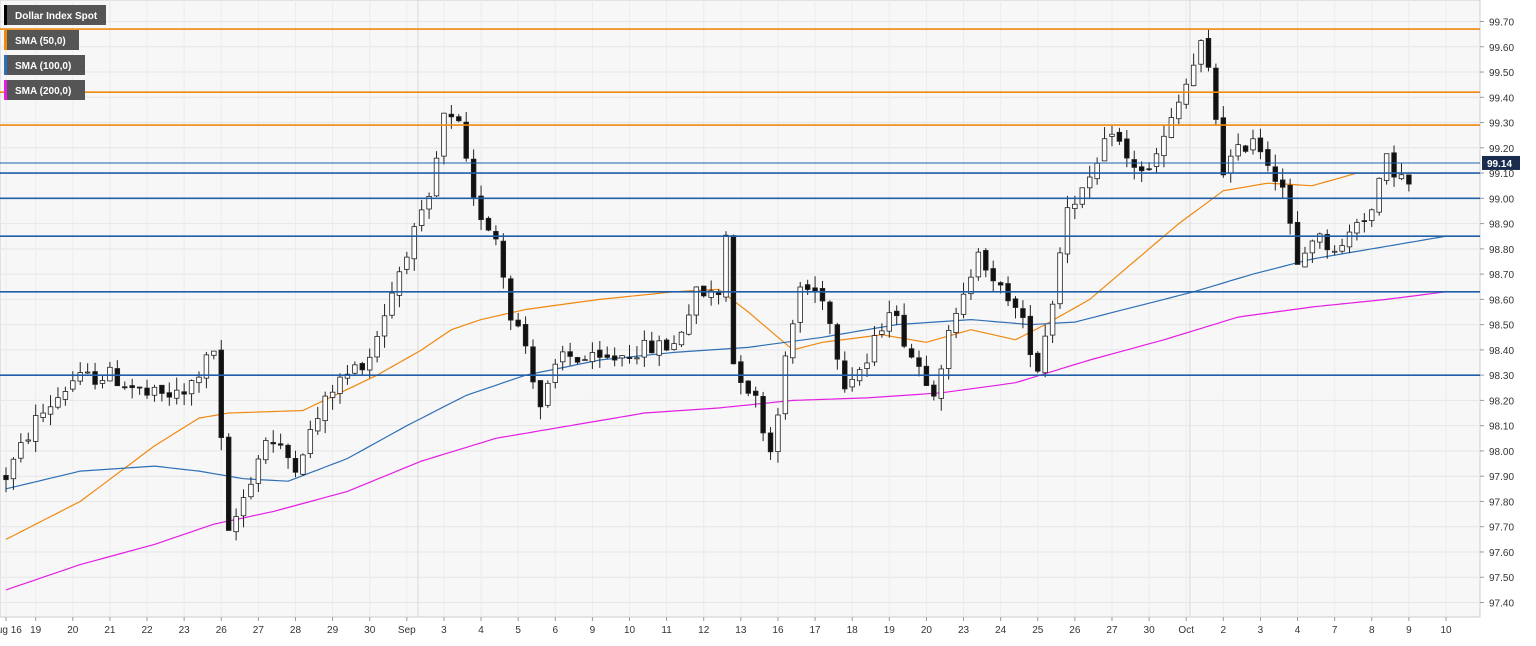 This screenshot has width=1536, height=646. I want to click on x-tick-label: 27, so click(259, 630).